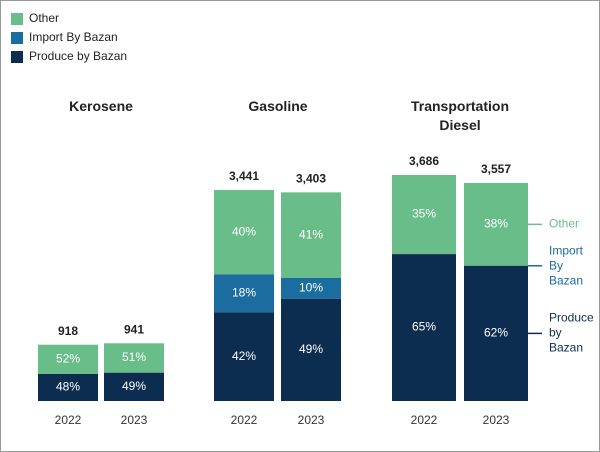 This screenshot has width=600, height=452. What do you see at coordinates (134, 329) in the screenshot?
I see `total-label: 941` at bounding box center [134, 329].